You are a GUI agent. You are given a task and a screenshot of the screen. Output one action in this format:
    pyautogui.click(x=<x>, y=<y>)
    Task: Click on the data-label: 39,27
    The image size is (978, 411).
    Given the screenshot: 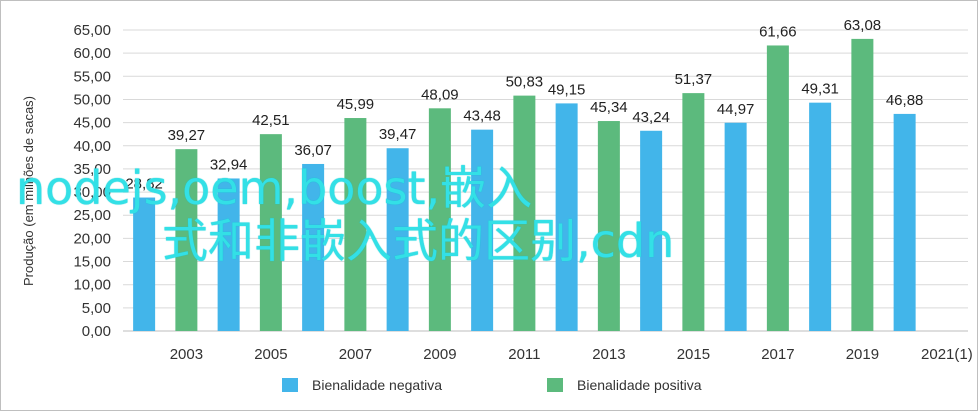 What is the action you would take?
    pyautogui.click(x=187, y=135)
    